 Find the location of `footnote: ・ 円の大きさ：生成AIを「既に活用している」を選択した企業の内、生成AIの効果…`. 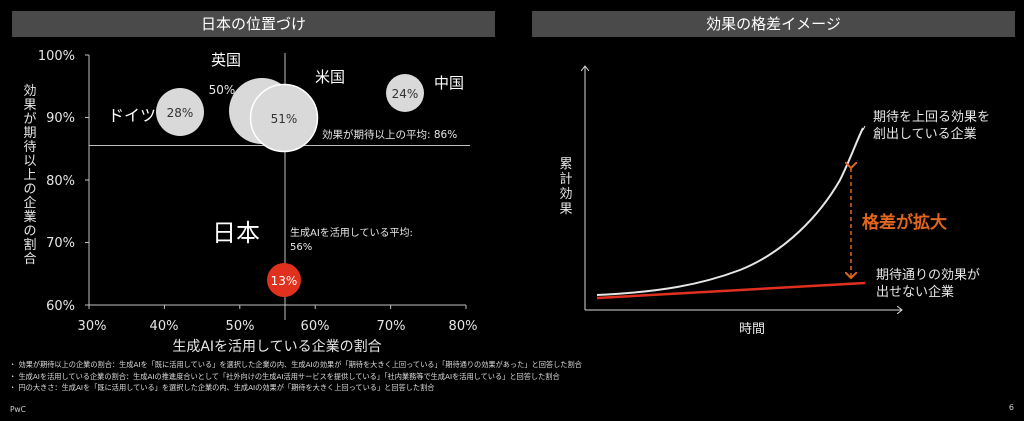

footnote: ・ 円の大きさ：生成AIを「既に活用している」を選択した企業の内、生成AIの効果… is located at coordinates (222, 387).